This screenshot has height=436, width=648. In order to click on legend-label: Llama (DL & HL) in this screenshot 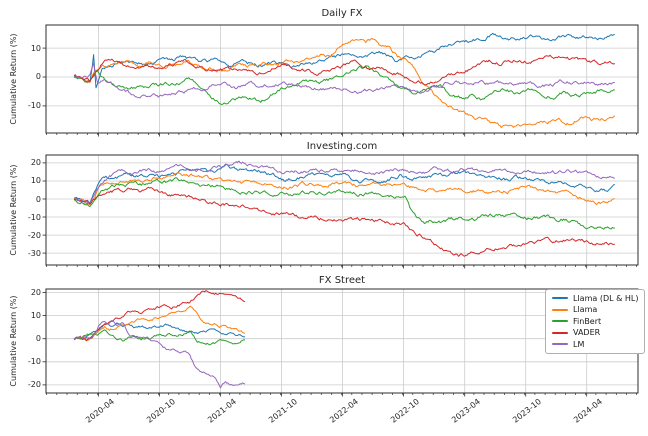, I will do `click(606, 298)`.